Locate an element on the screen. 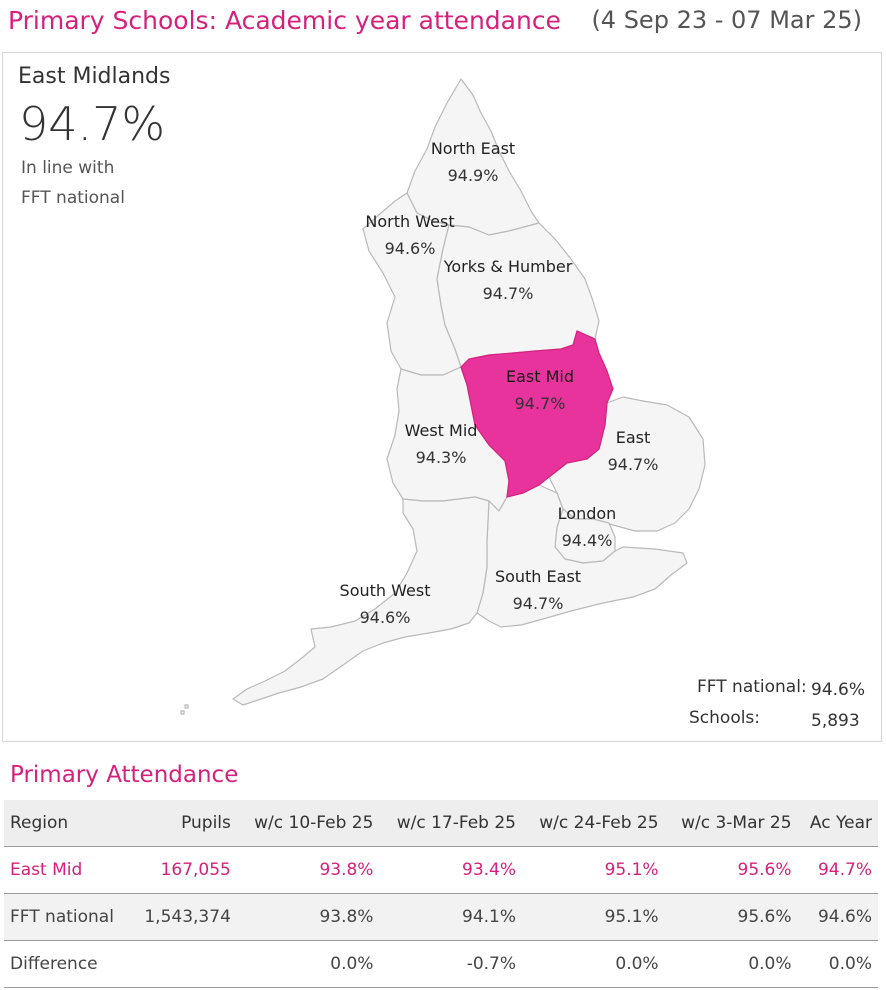 Image resolution: width=886 pixels, height=990 pixels. fft-national-label: FFT national: is located at coordinates (752, 687).